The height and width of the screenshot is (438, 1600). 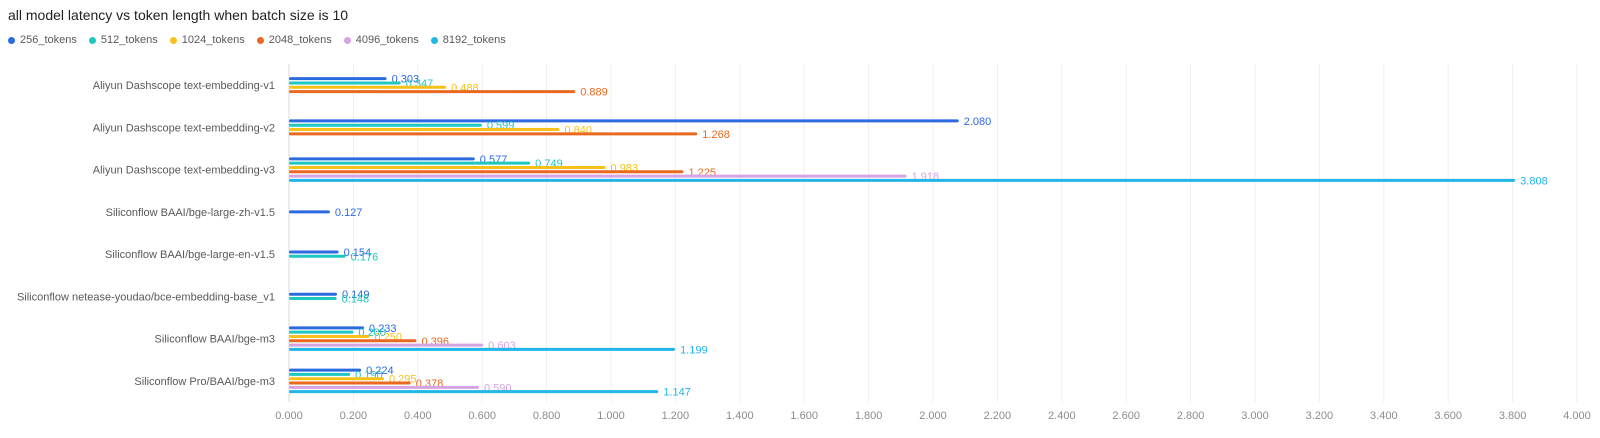 I want to click on x-tick-label: 0.800, so click(x=547, y=416).